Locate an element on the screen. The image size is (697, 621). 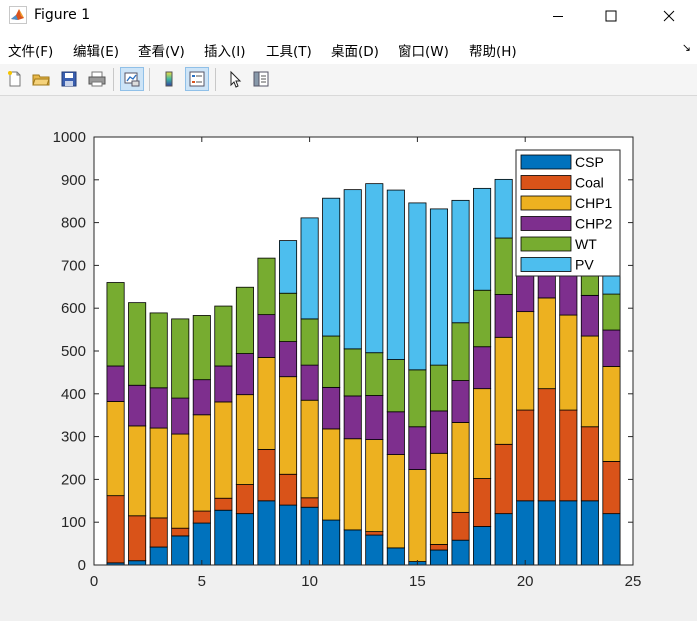
link-plot-icon is located at coordinates (132, 79).